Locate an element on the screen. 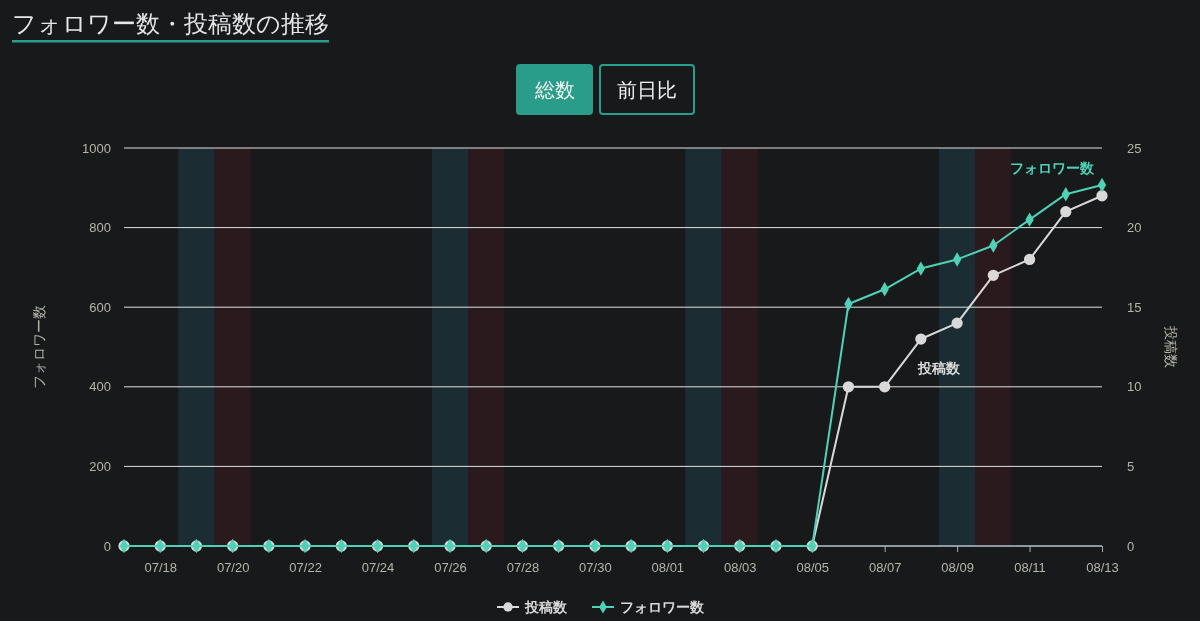 This screenshot has height=621, width=1200. y-tick-label: 800 is located at coordinates (100, 228).